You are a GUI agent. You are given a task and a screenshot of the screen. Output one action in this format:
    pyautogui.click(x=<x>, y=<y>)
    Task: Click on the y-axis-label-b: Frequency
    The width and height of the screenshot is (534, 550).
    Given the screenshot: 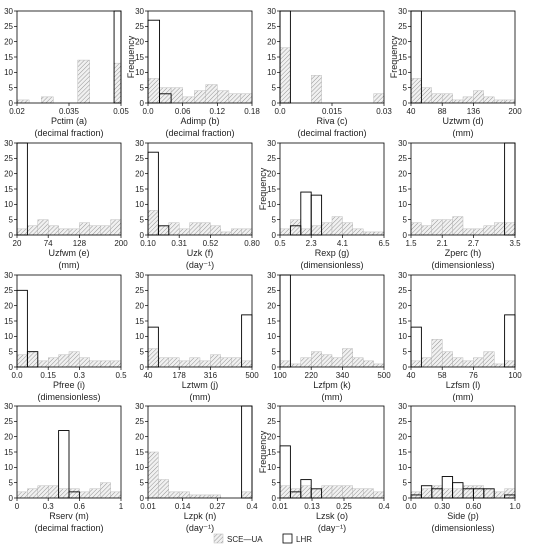 What is the action you would take?
    pyautogui.click(x=131, y=56)
    